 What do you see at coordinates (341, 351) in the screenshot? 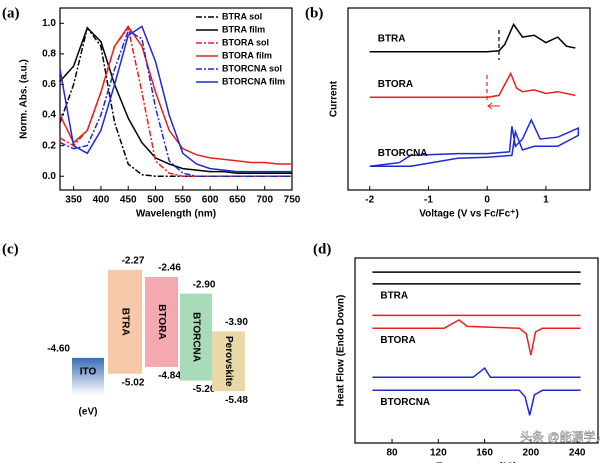
I see `y-axis-label: Heat Flow (Endo Down)` at bounding box center [341, 351].